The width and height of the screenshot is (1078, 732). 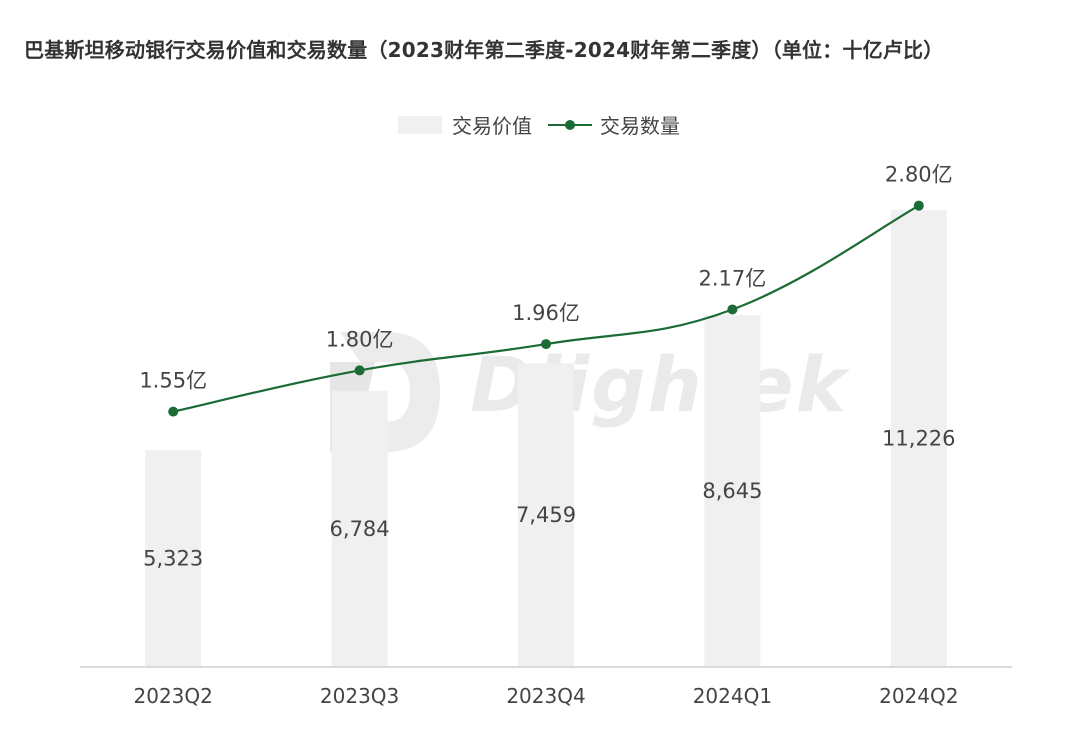 I want to click on value-bar-2024Q1, so click(x=732, y=491).